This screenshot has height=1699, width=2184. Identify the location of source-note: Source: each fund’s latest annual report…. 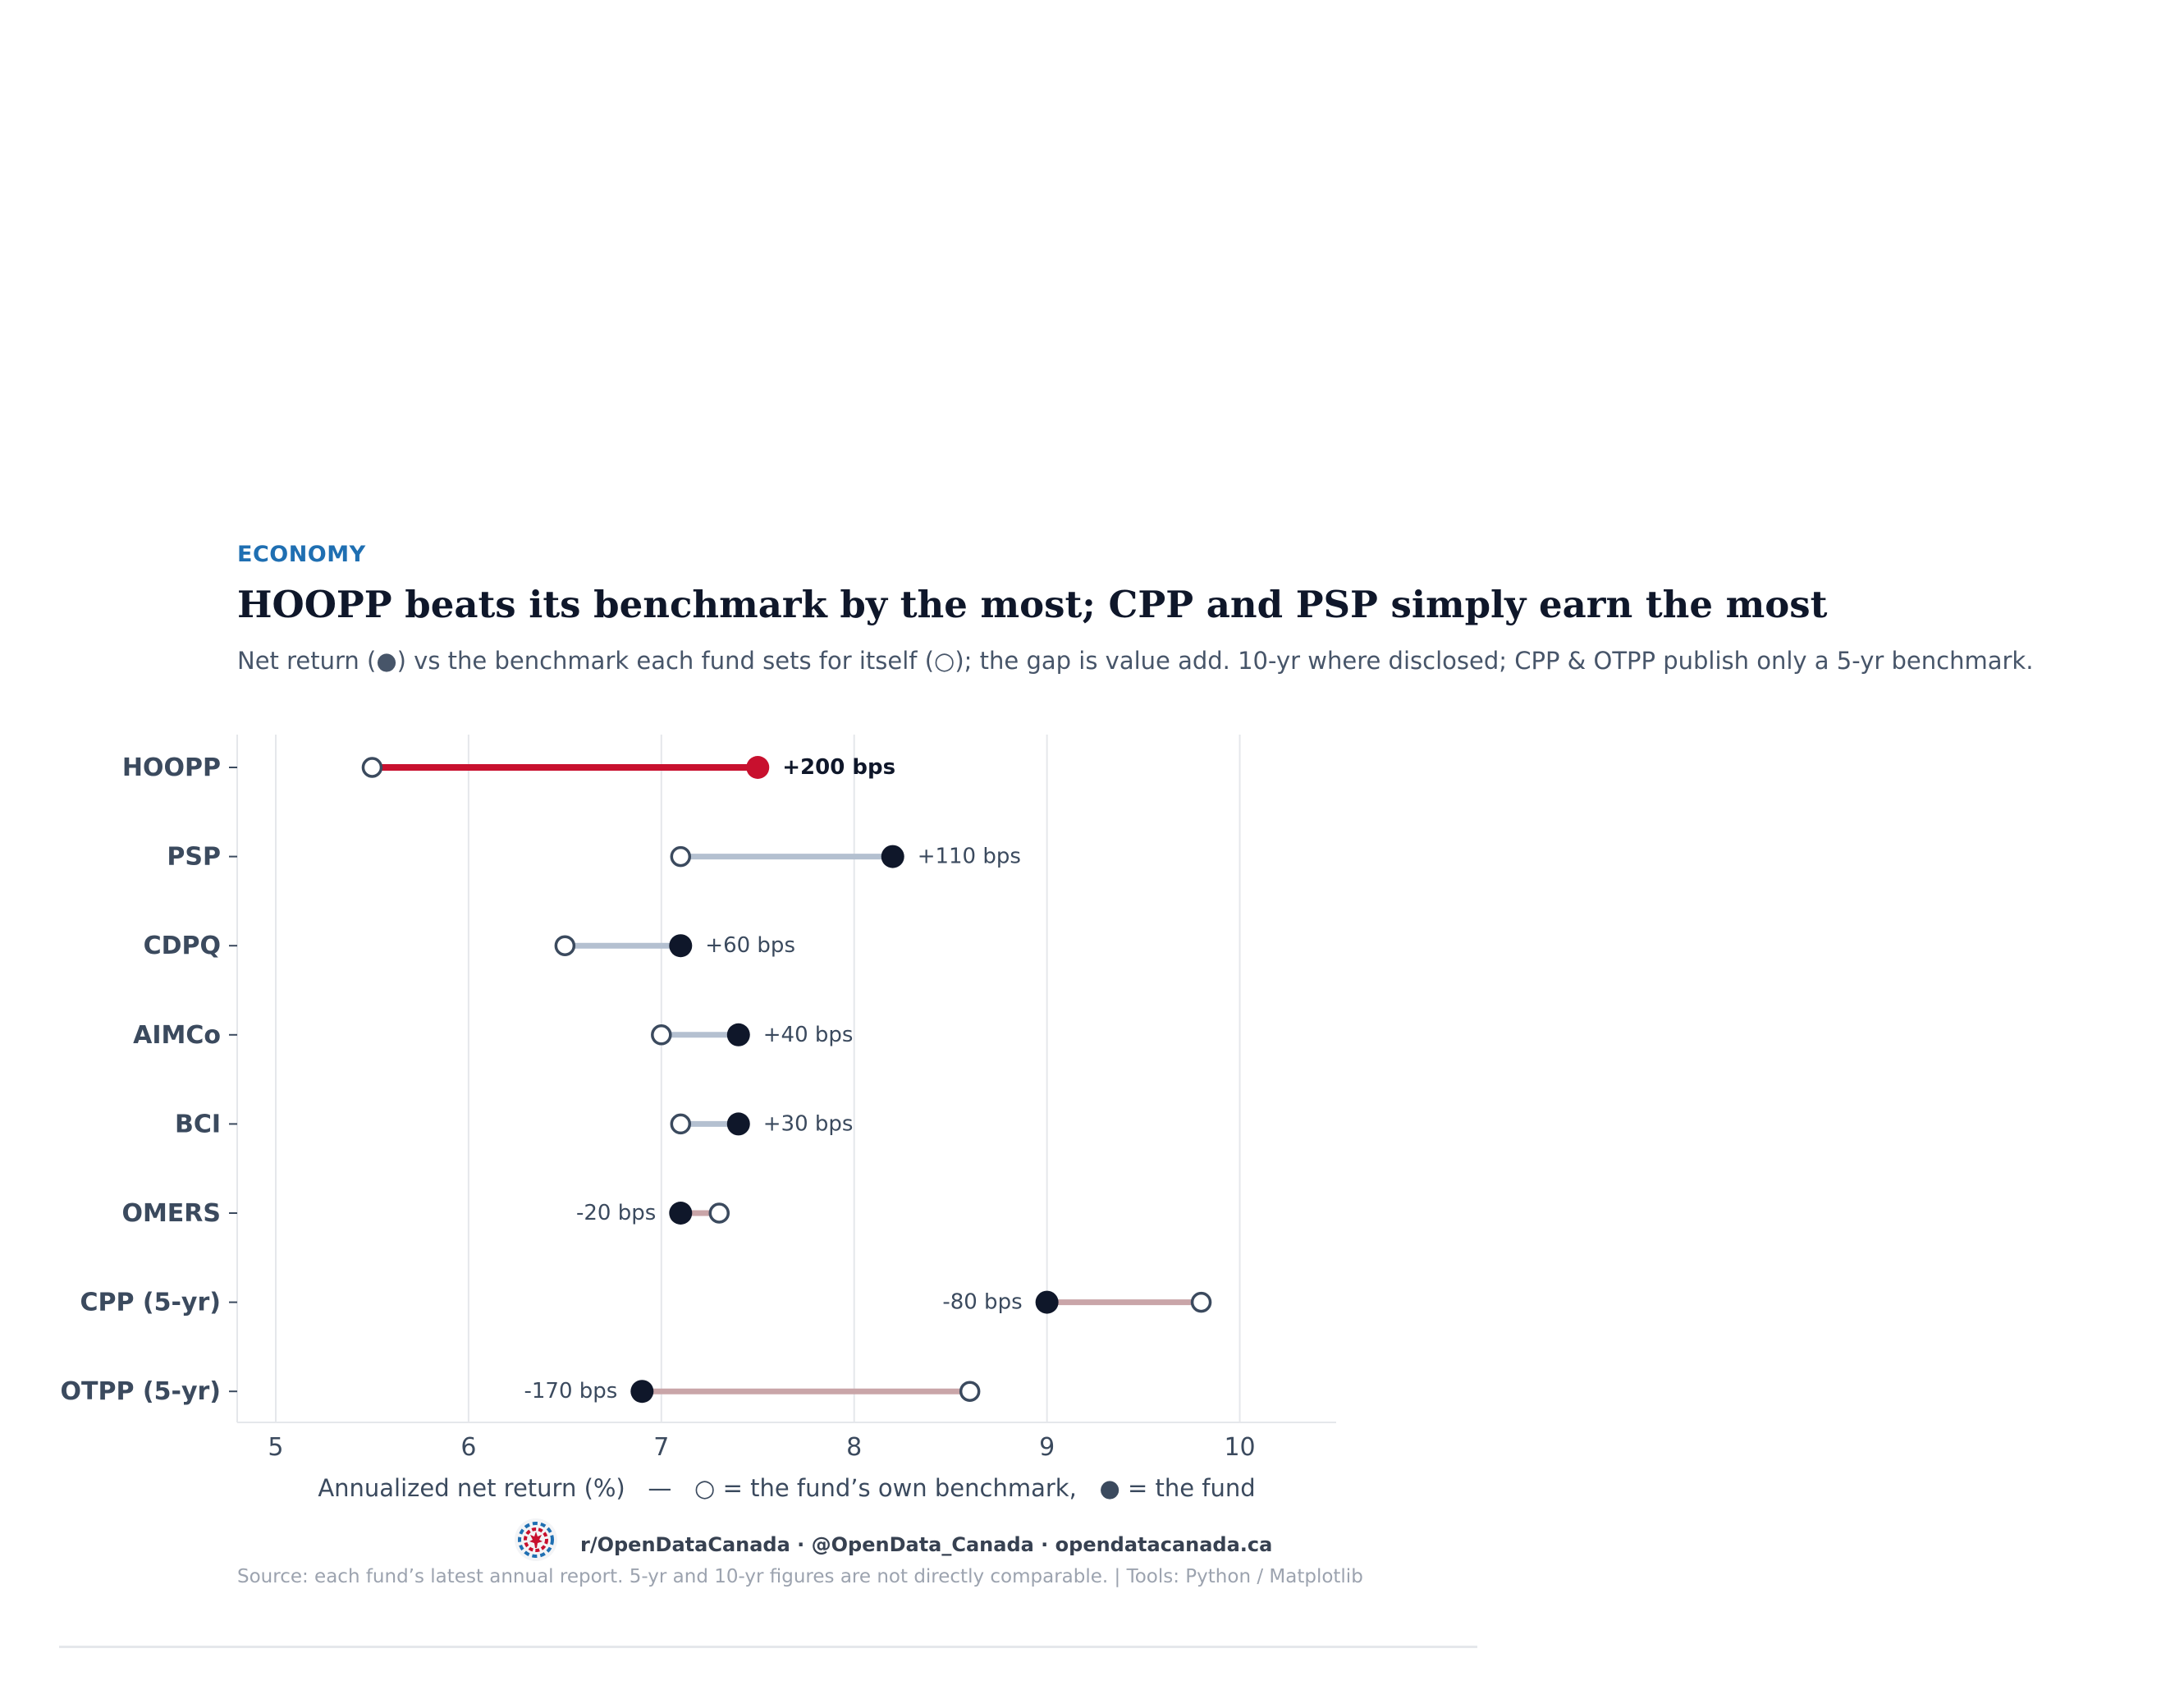
(800, 1577).